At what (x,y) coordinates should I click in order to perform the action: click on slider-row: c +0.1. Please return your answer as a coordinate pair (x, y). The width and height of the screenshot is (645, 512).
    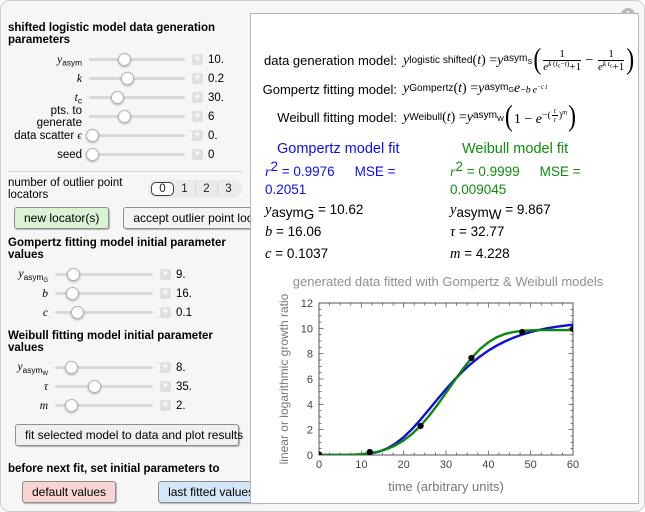
    Looking at the image, I should click on (125, 312).